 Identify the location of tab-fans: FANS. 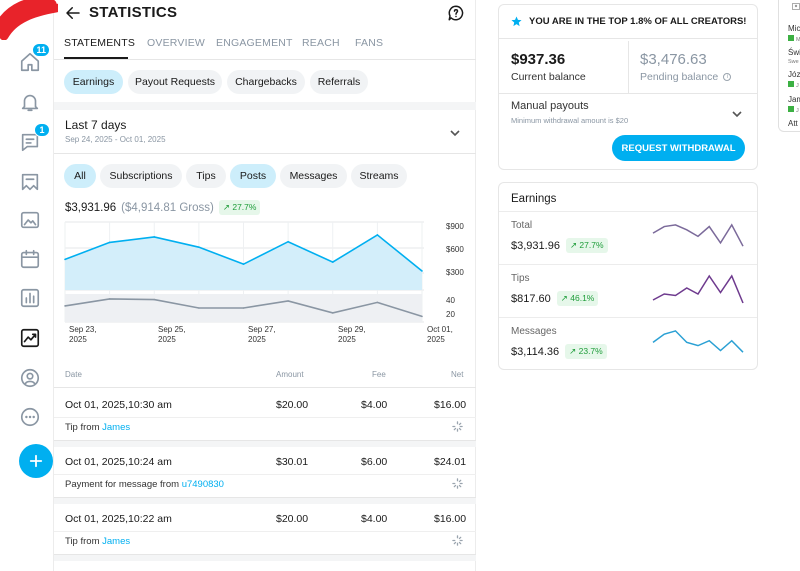
(369, 43).